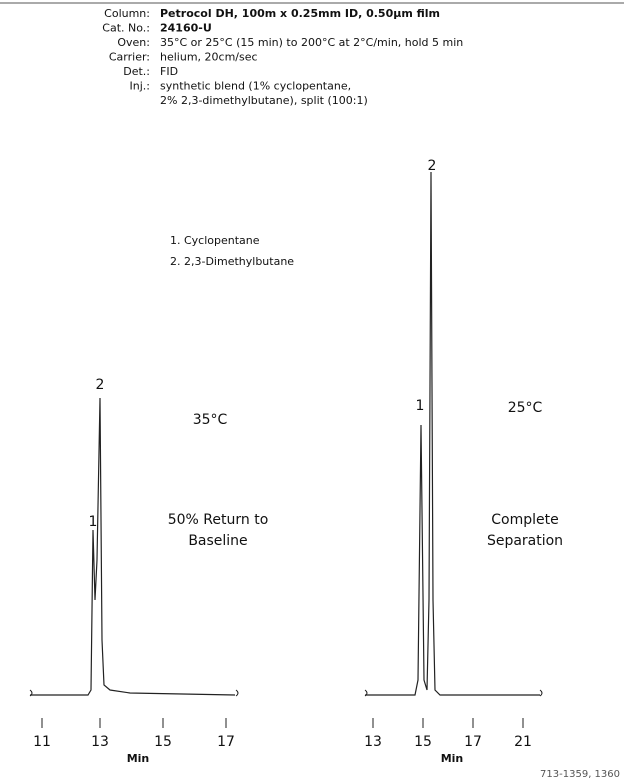  Describe the element at coordinates (42, 742) in the screenshot. I see `tick-label: 11` at that location.